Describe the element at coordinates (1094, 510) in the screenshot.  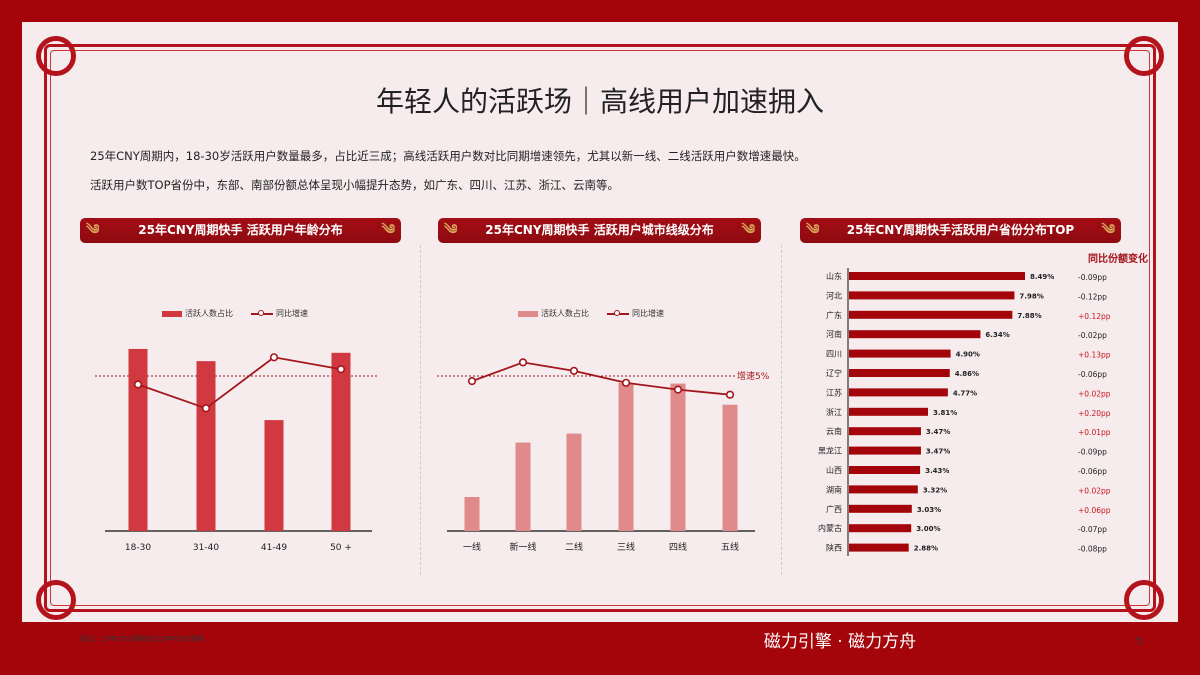
I see `share-change: +0.06pp` at that location.